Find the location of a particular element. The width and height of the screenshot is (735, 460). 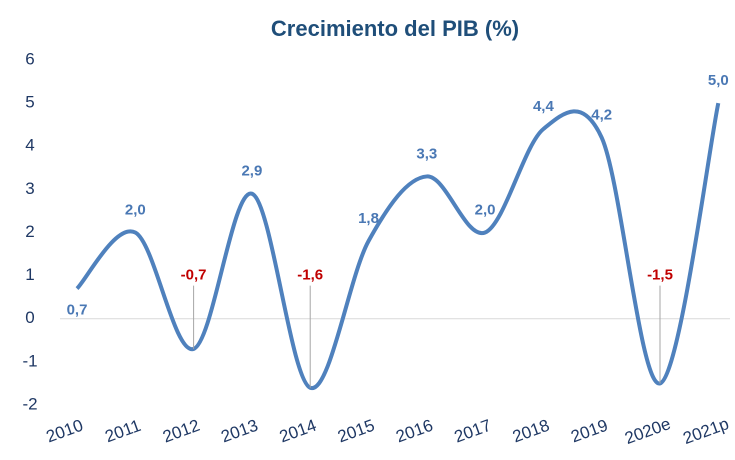

y-tick-label: 4 is located at coordinates (29, 145).